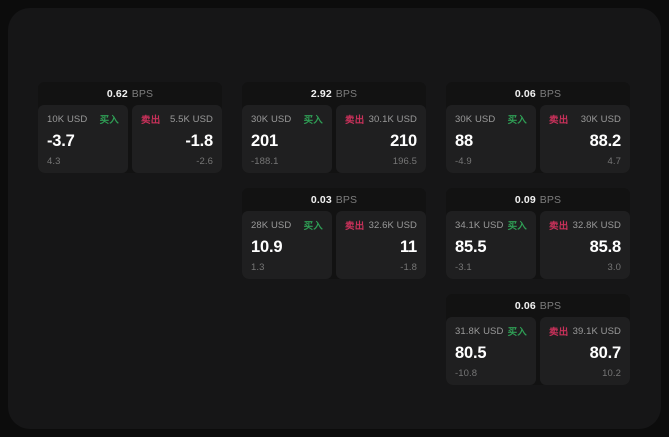 Image resolution: width=669 pixels, height=437 pixels. I want to click on buy-price: 85.5, so click(471, 246).